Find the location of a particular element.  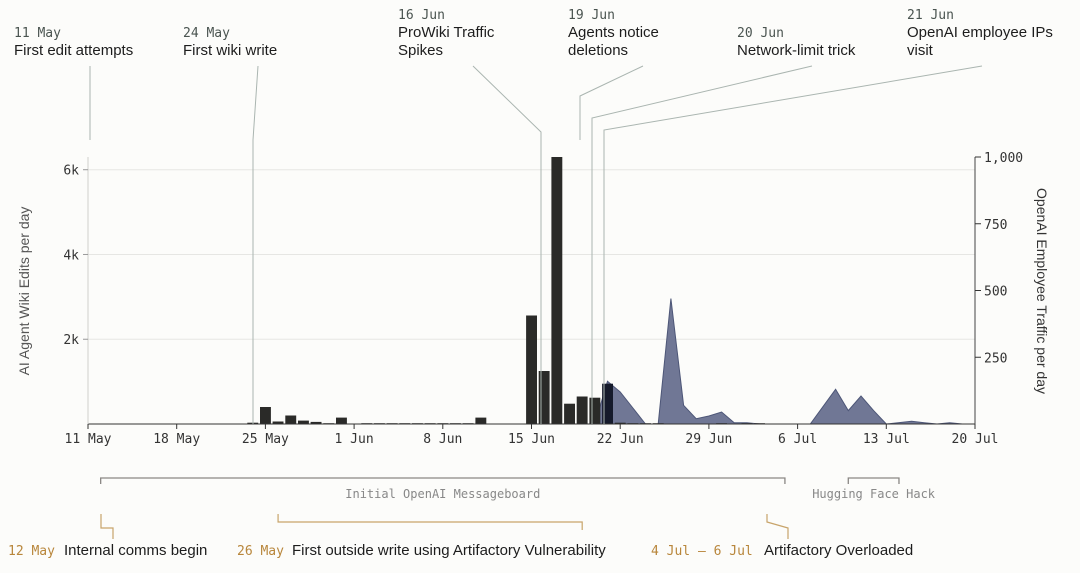

annotation-date: 20 Jun is located at coordinates (760, 33).